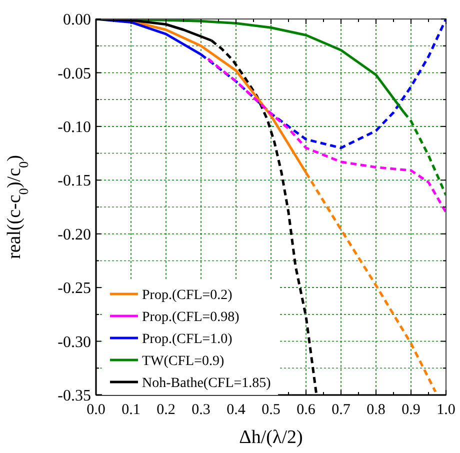 The width and height of the screenshot is (460, 453). I want to click on legend-label: Noh-Bathe(CFL=1.85), so click(207, 383).